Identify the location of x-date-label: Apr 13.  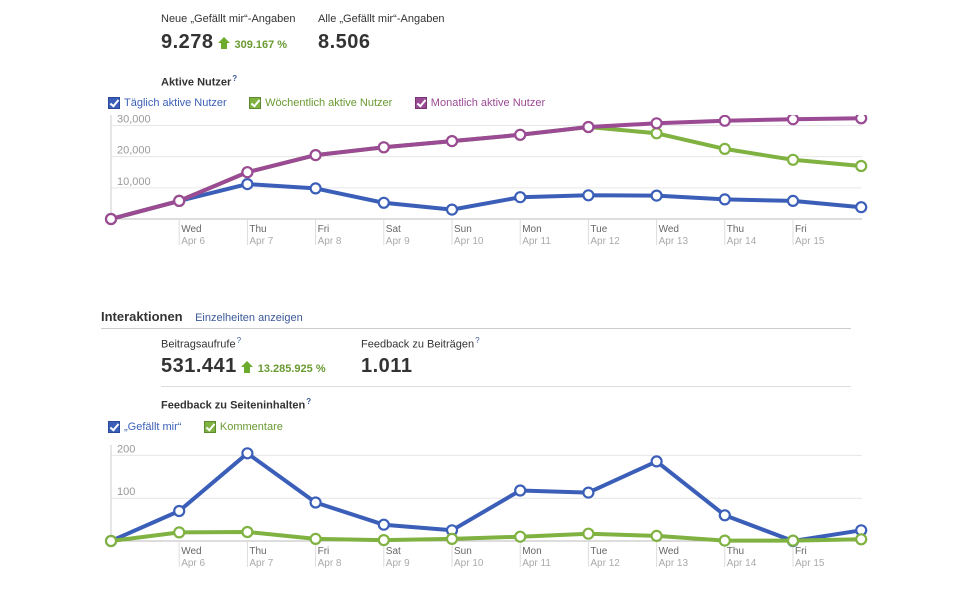
(674, 241).